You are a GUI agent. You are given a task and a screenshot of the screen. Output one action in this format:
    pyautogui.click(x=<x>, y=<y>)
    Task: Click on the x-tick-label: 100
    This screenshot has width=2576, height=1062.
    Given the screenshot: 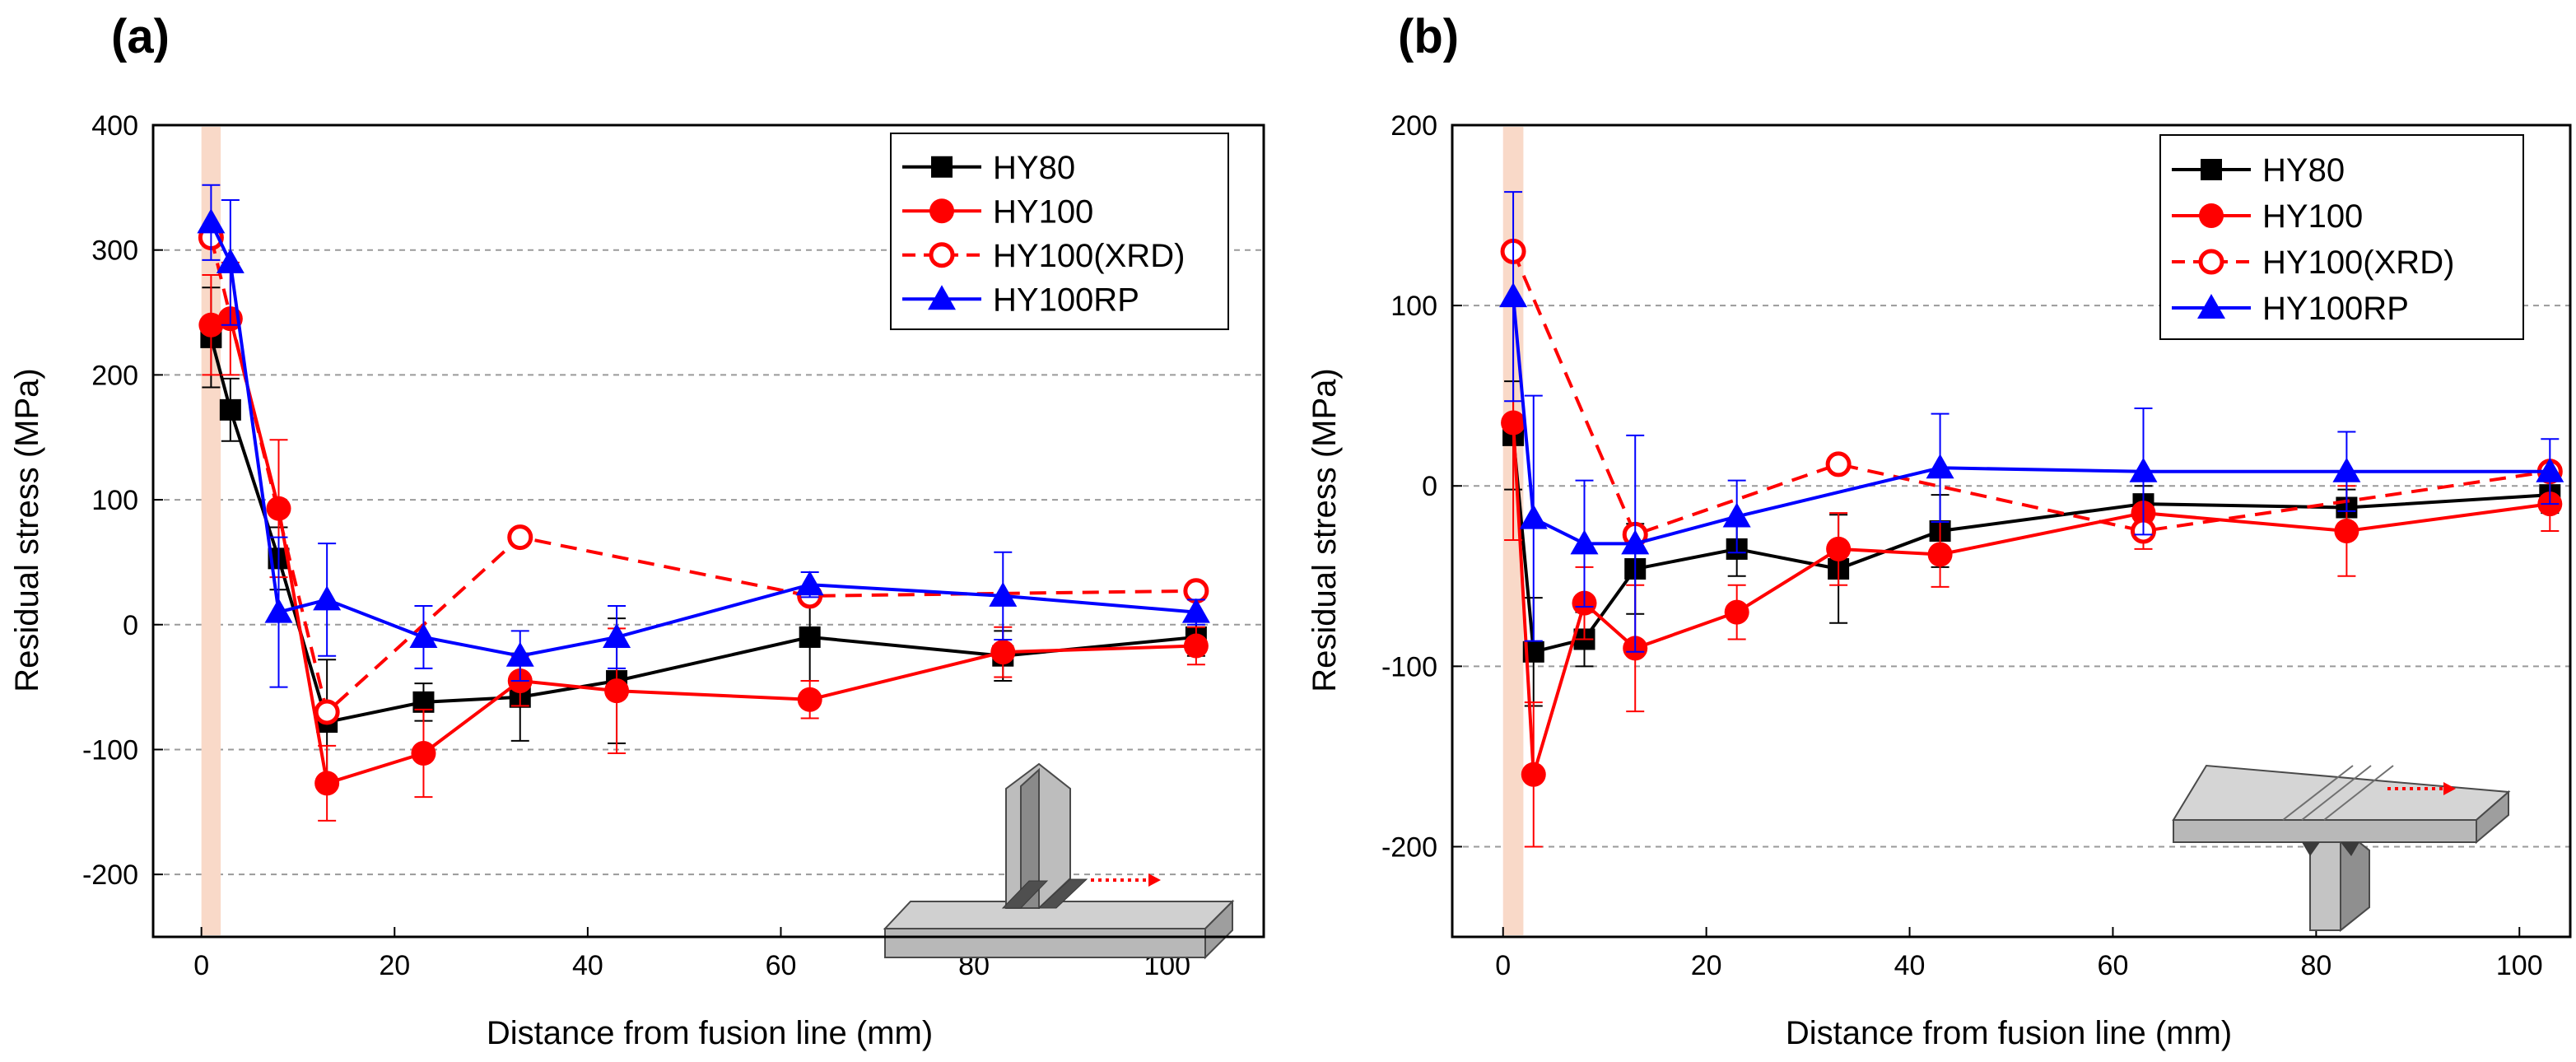 What is the action you would take?
    pyautogui.click(x=2519, y=965)
    